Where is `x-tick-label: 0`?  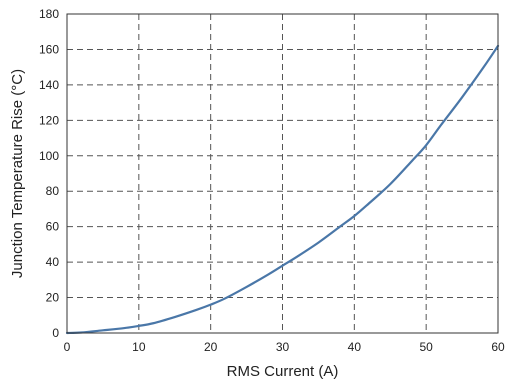
x-tick-label: 0 is located at coordinates (67, 347).